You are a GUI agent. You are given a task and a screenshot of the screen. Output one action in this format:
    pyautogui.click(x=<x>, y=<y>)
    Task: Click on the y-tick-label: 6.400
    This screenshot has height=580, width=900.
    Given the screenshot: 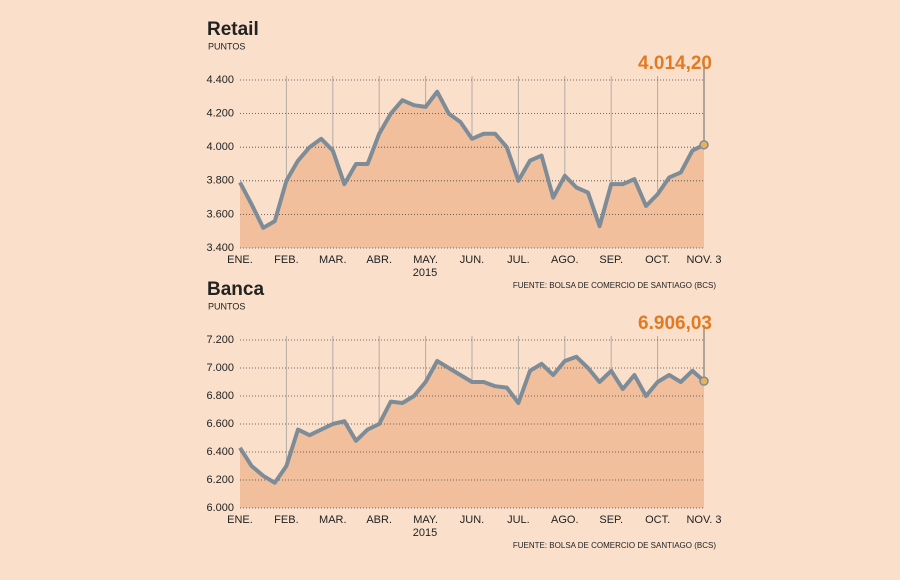 What is the action you would take?
    pyautogui.click(x=220, y=452)
    